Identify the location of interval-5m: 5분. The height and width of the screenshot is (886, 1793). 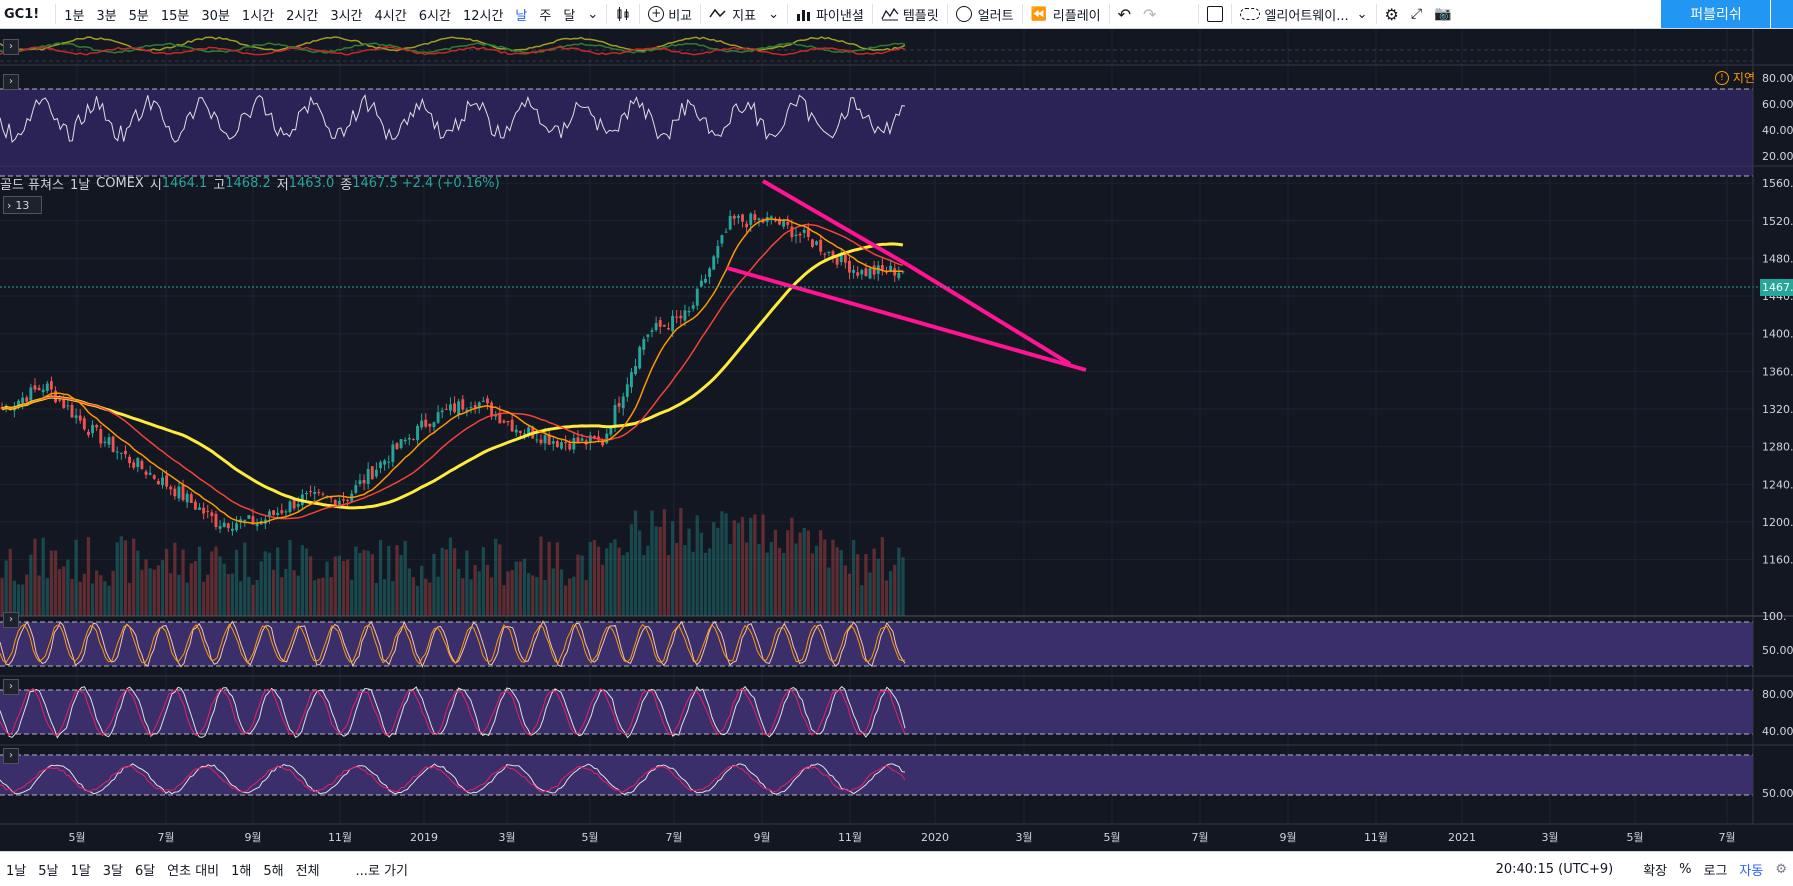
(138, 16).